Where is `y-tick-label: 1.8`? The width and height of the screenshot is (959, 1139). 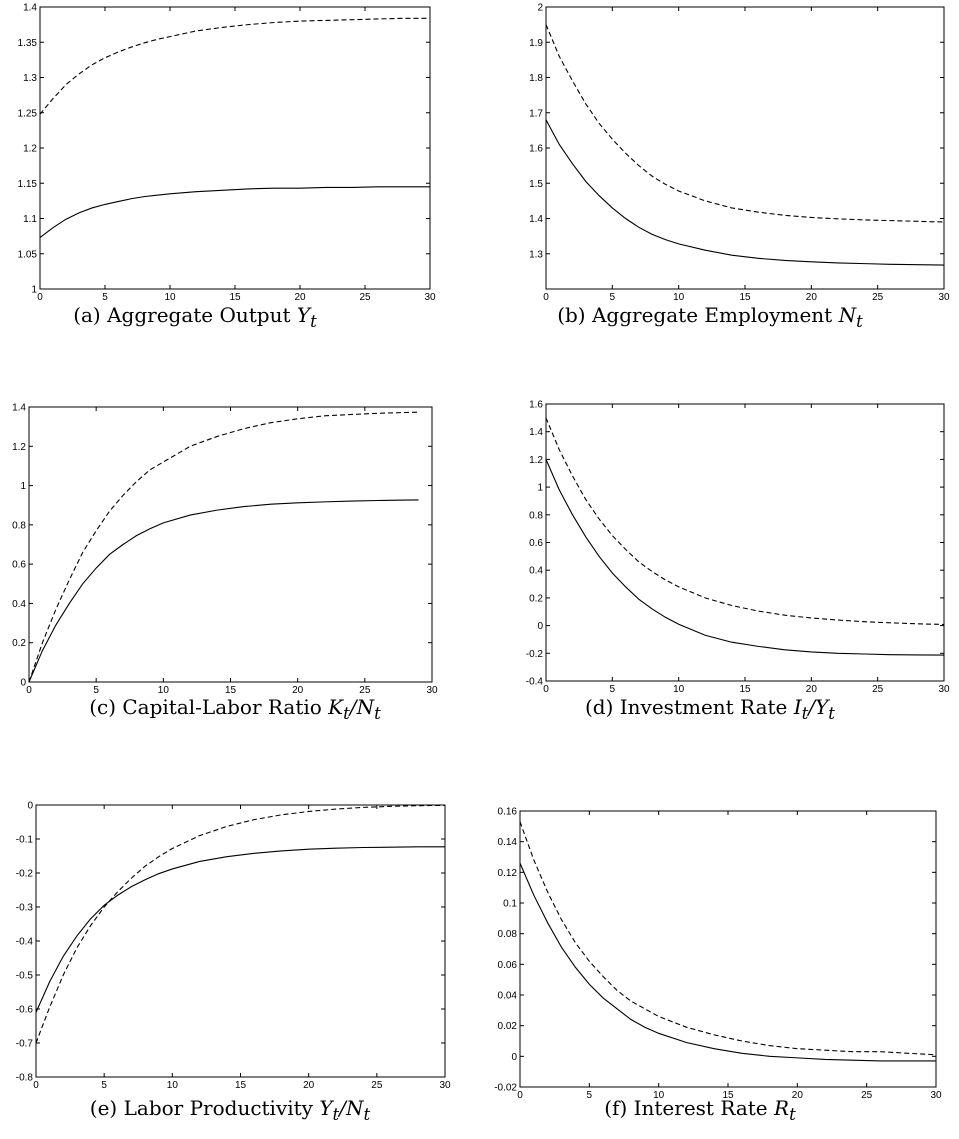
y-tick-label: 1.8 is located at coordinates (536, 78).